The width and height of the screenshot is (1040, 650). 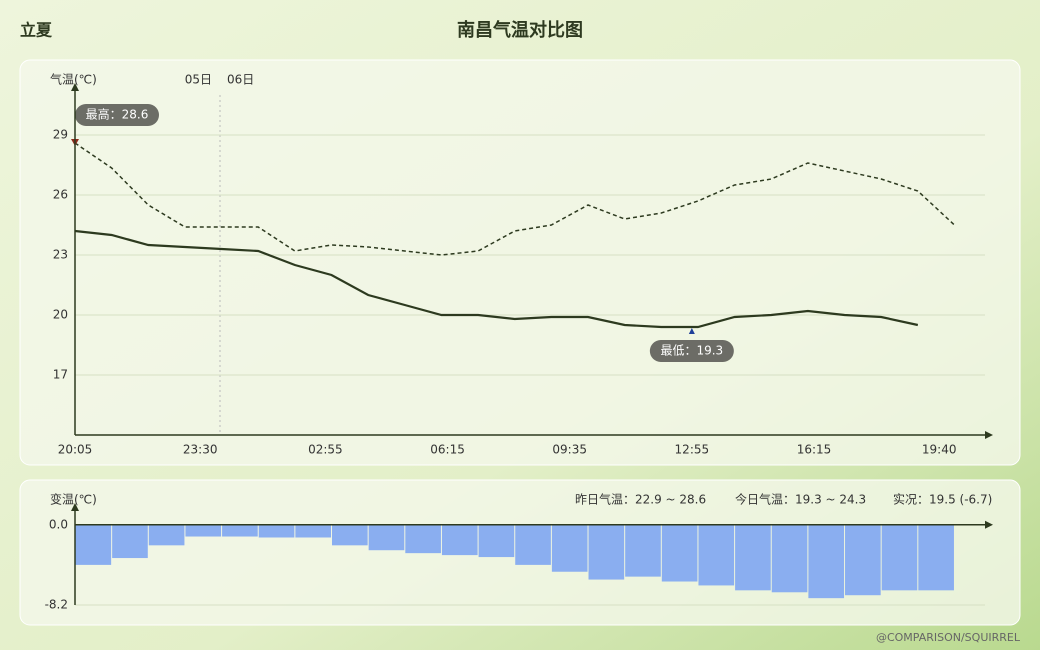 I want to click on summary: 今日气温：19.3 ~ 24.3, so click(x=800, y=499).